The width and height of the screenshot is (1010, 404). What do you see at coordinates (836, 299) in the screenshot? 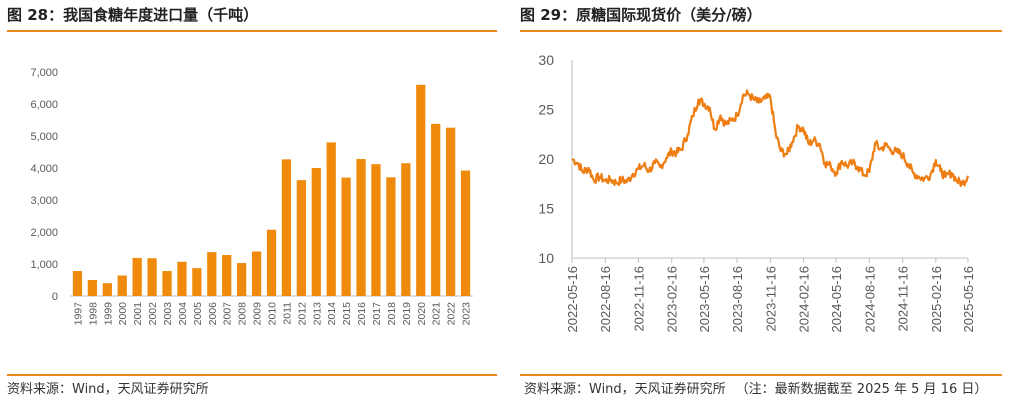
I see `x-tick-label: 2024-05-16` at bounding box center [836, 299].